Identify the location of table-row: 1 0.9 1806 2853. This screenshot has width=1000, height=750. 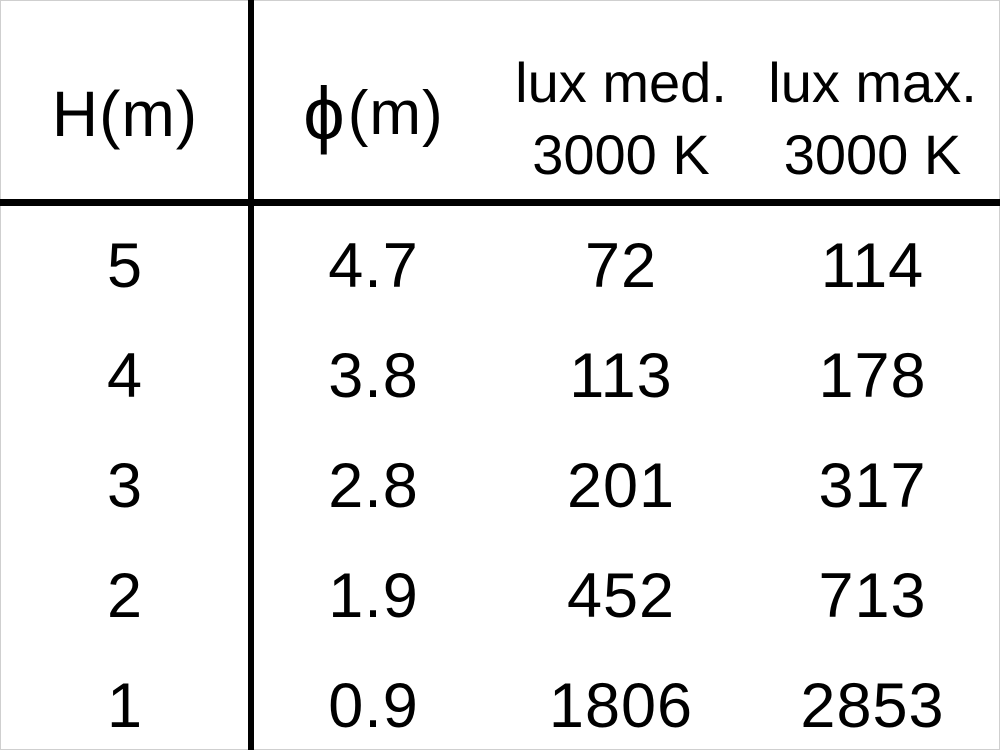
(500, 700).